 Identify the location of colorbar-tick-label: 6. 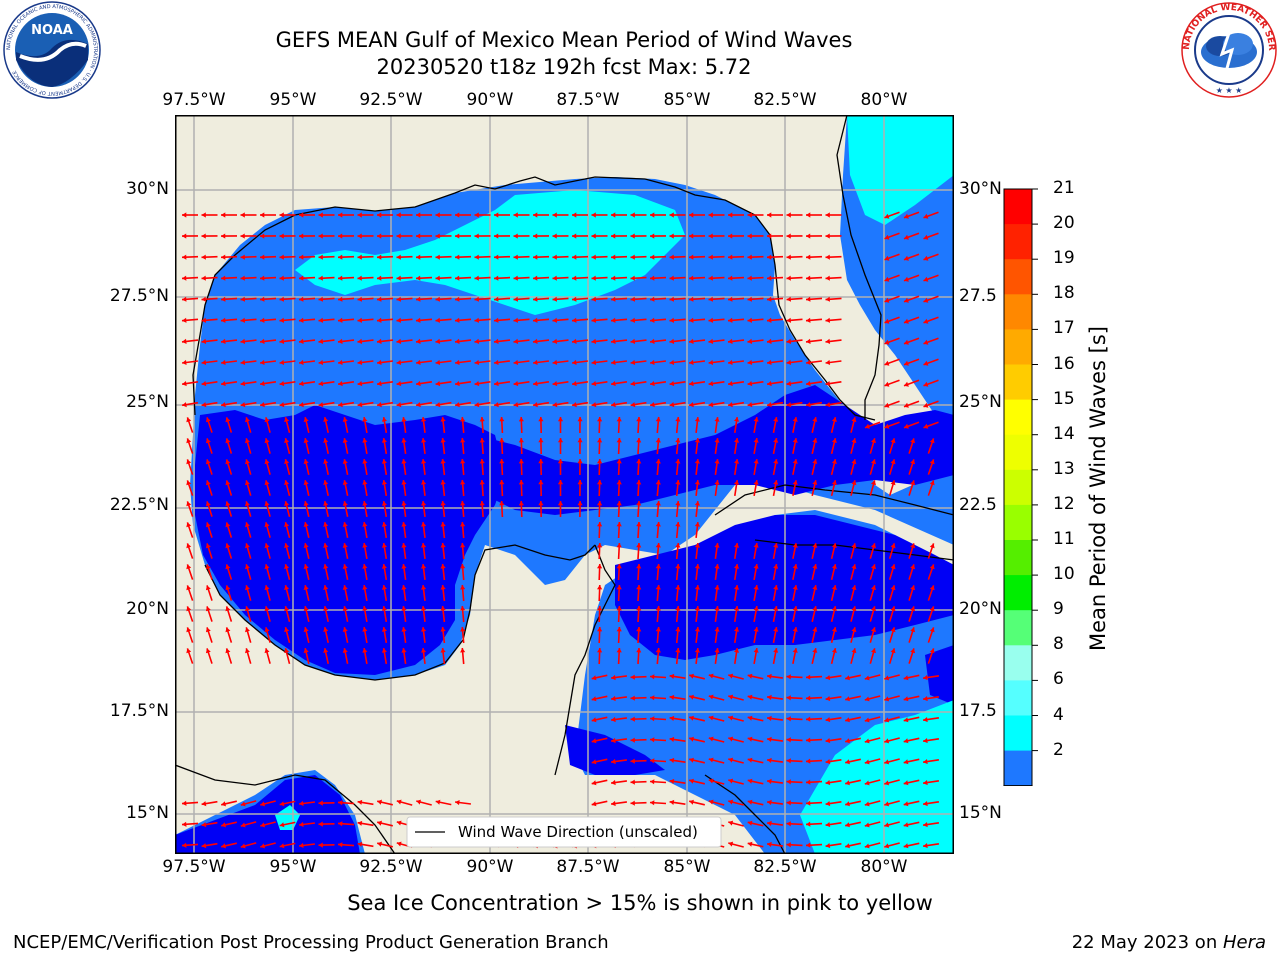
(1058, 679).